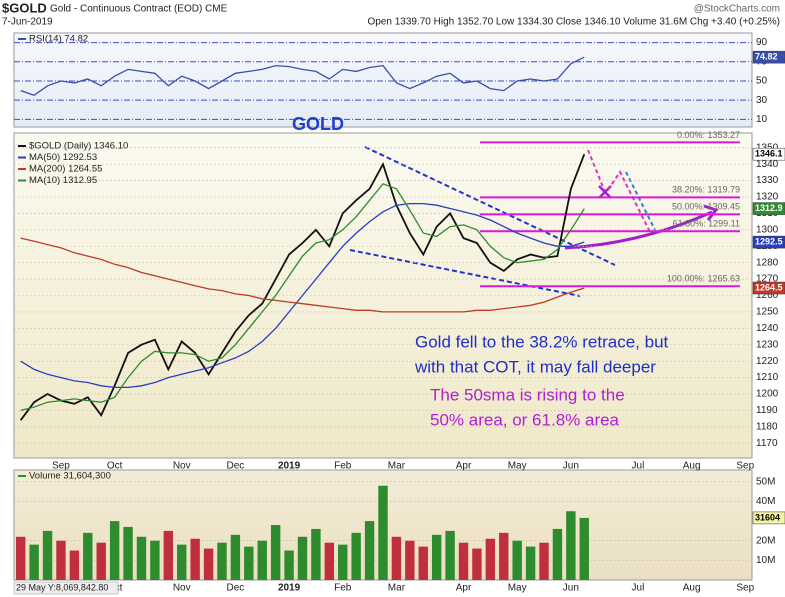  What do you see at coordinates (692, 466) in the screenshot?
I see `x-tick-label: Aug` at bounding box center [692, 466].